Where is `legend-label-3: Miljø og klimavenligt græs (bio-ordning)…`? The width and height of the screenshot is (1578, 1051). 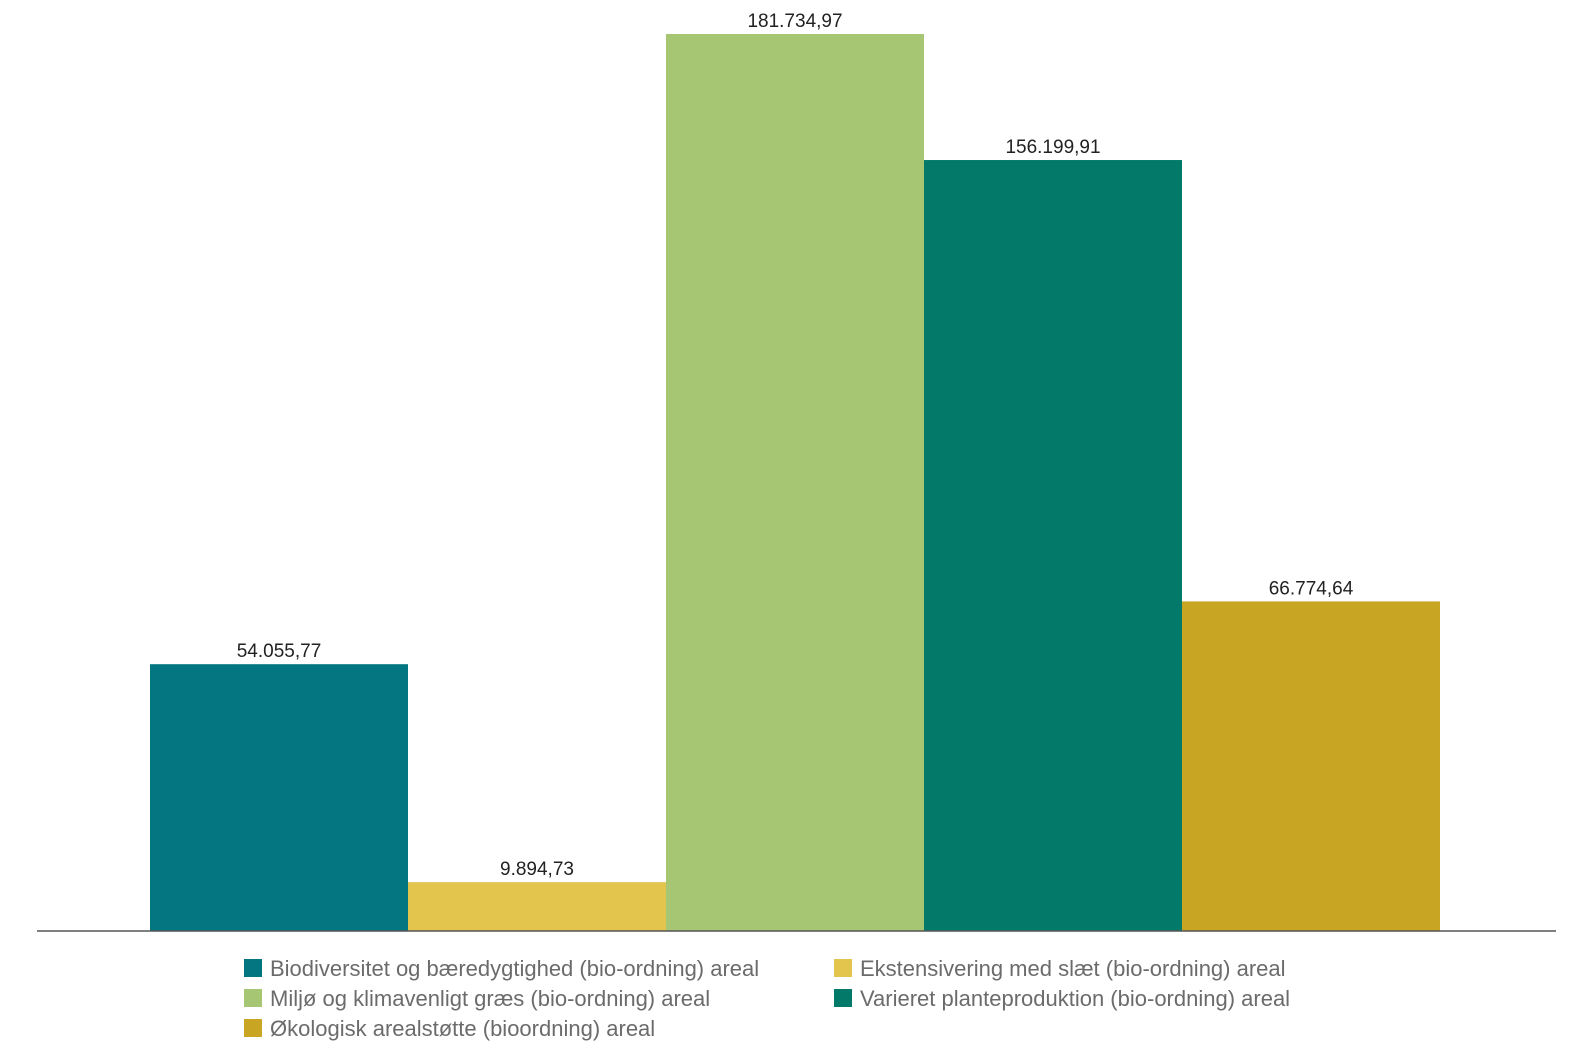 legend-label-3: Miljø og klimavenligt græs (bio-ordning)… is located at coordinates (490, 998).